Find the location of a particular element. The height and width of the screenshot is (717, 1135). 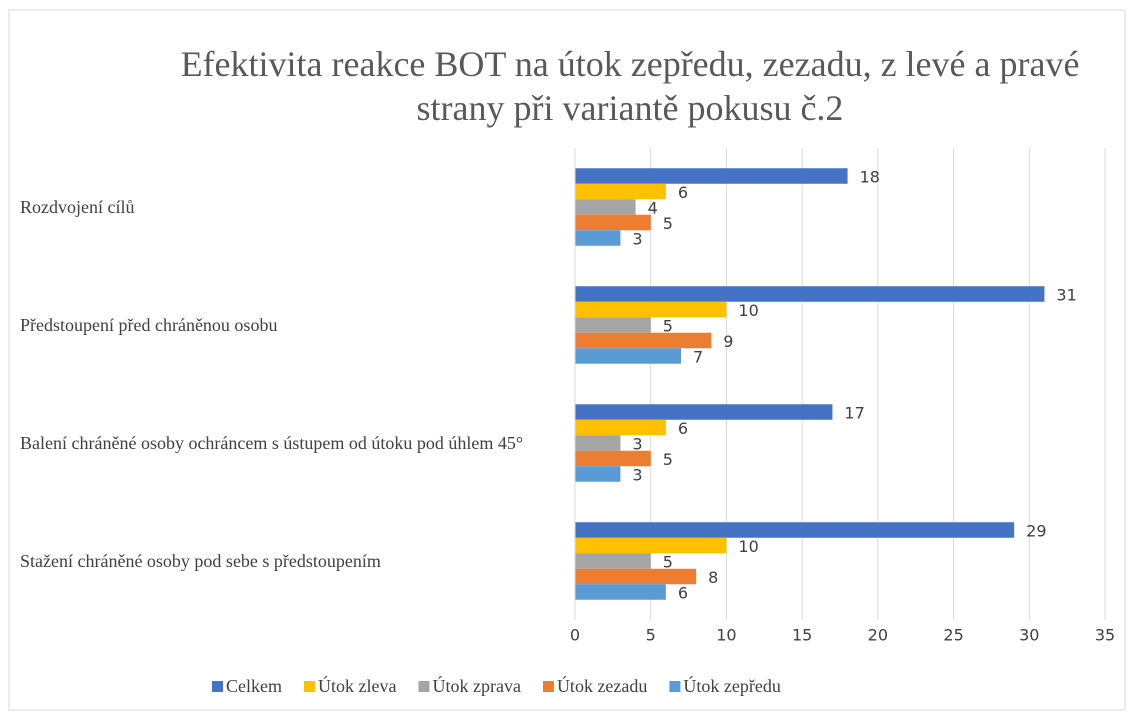

x-tick-label: 20 is located at coordinates (878, 635).